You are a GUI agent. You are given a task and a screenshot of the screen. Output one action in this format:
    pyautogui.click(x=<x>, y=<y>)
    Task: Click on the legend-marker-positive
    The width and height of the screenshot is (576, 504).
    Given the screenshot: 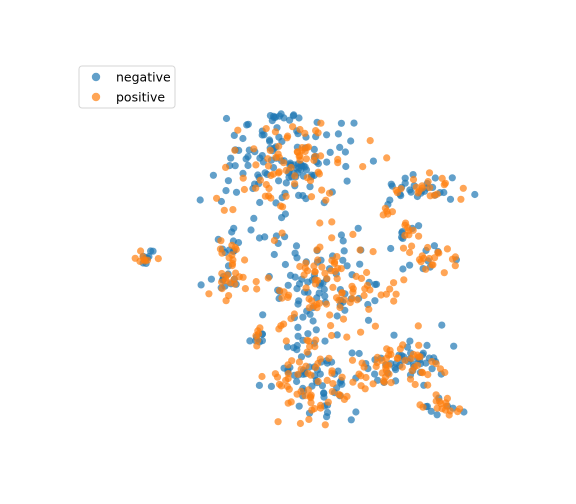 What is the action you would take?
    pyautogui.click(x=96, y=97)
    